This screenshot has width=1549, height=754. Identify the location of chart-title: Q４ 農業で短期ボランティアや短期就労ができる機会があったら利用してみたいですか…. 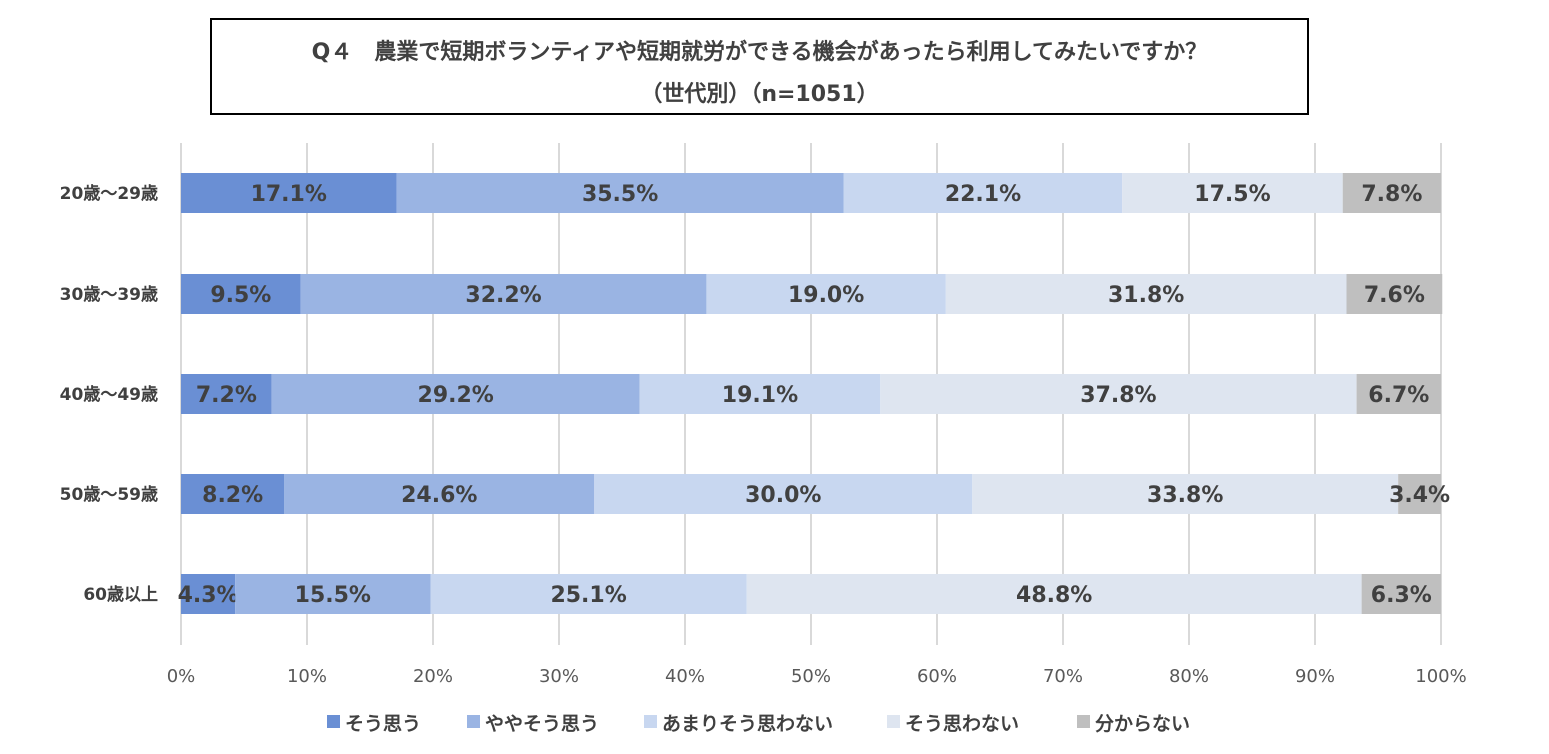
(759, 52).